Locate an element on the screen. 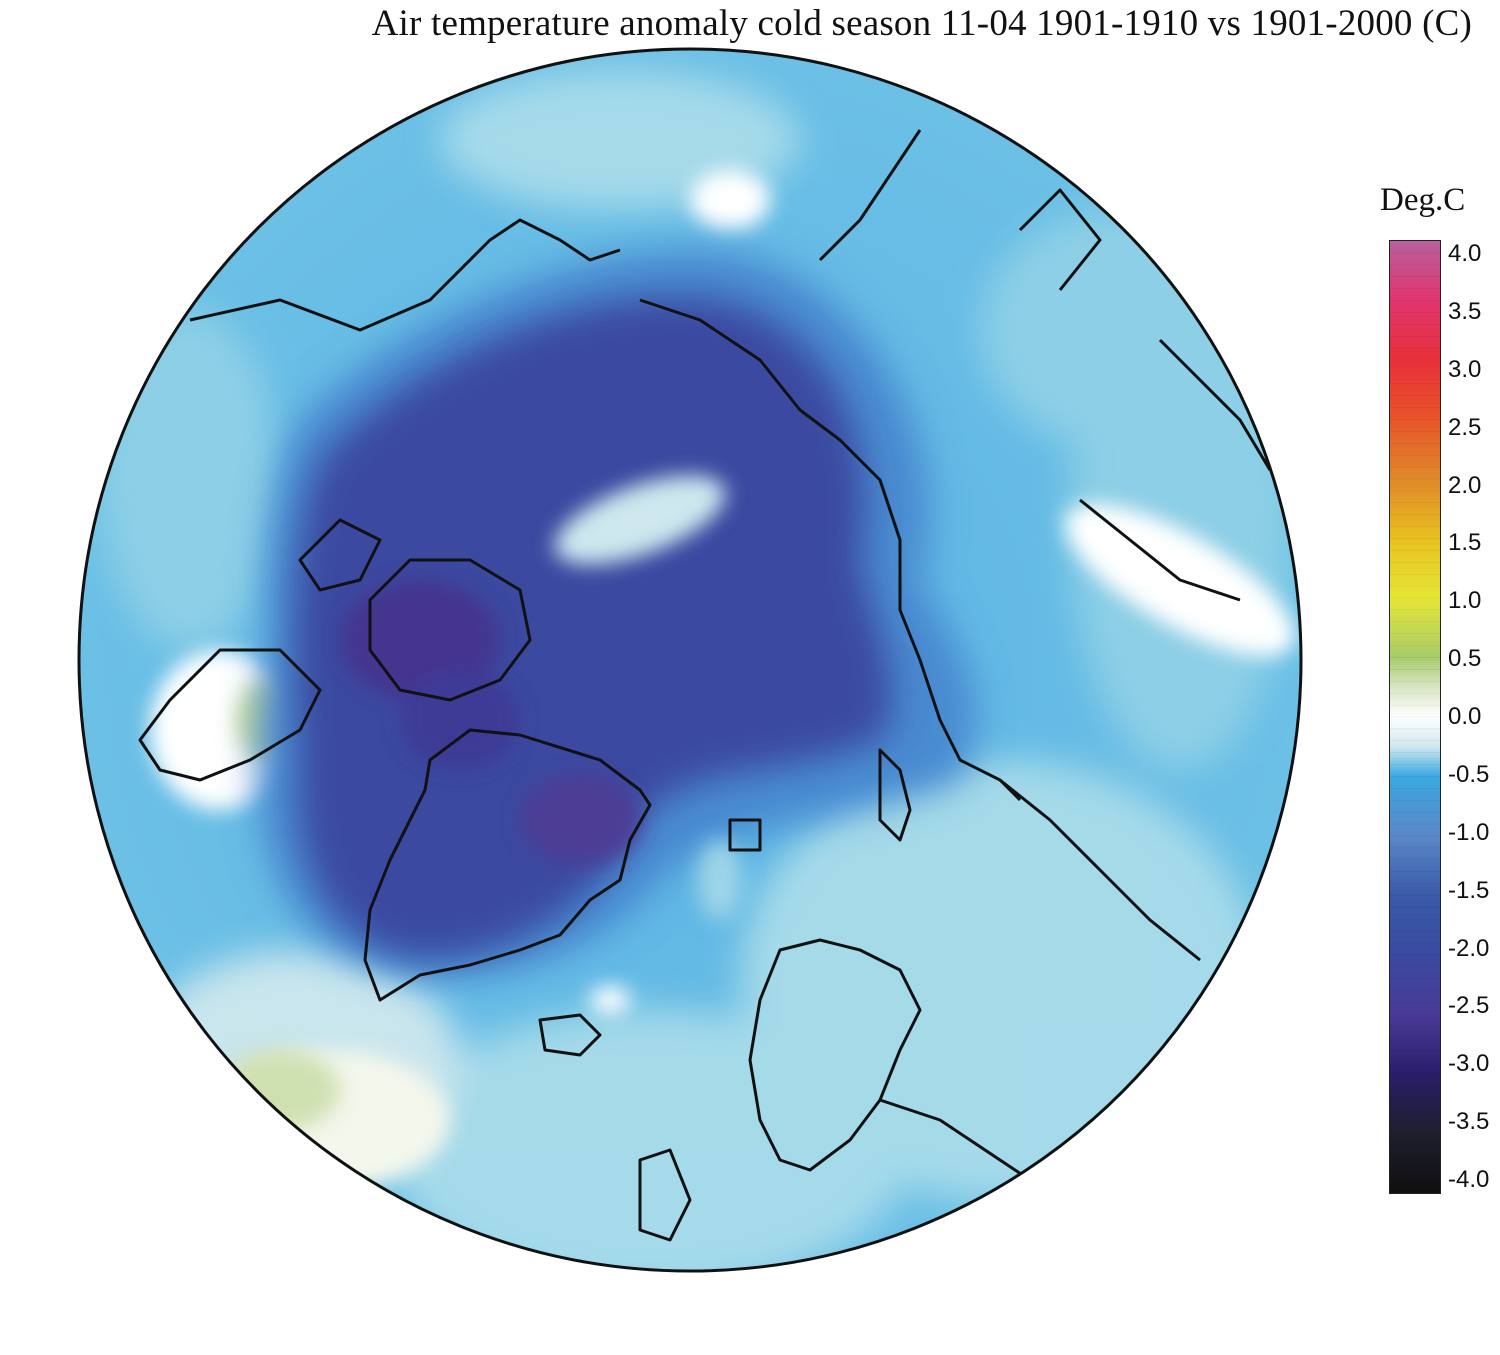 Image resolution: width=1500 pixels, height=1355 pixels. colorbar is located at coordinates (1415, 717).